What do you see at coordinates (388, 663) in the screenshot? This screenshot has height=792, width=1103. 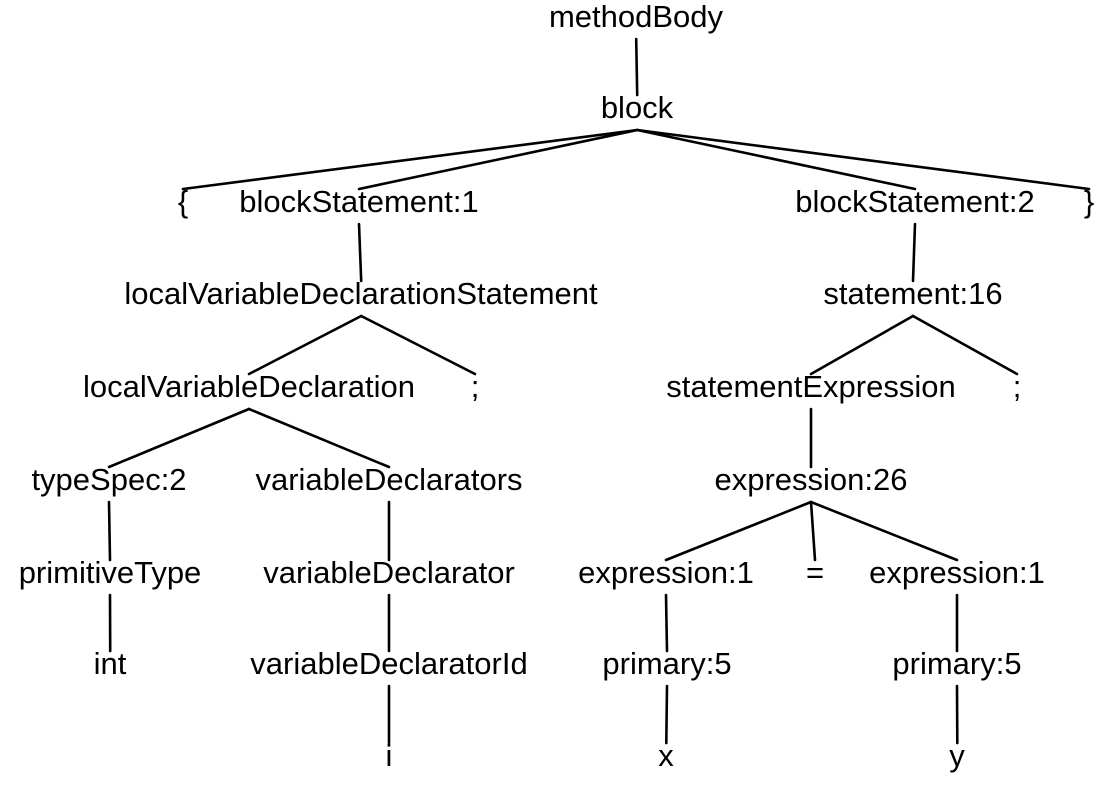 I see `node-variable-declarator-id: variableDeclaratorId` at bounding box center [388, 663].